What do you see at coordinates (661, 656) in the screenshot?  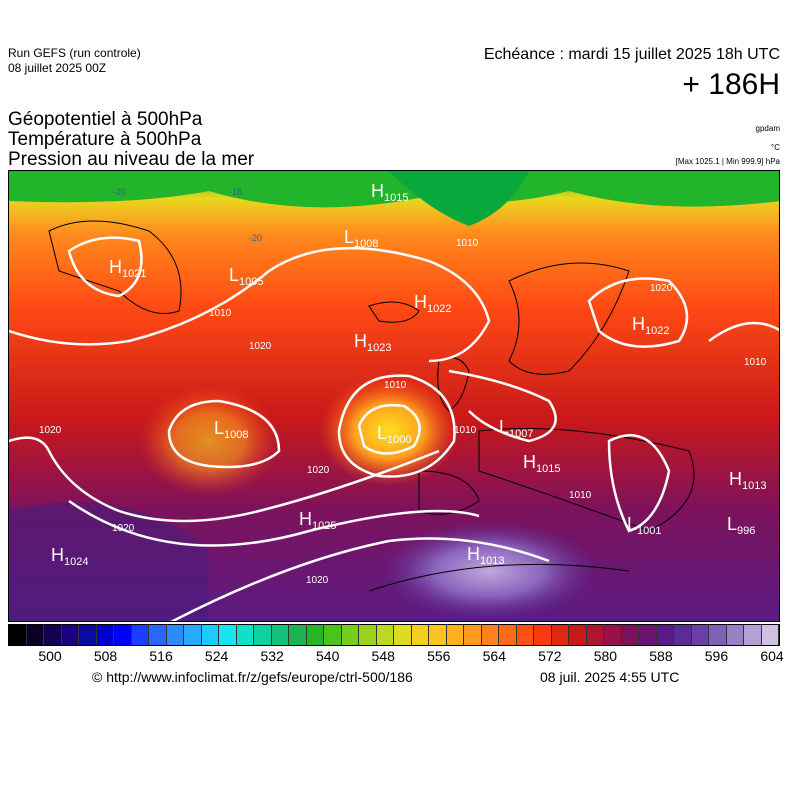 I see `scale-tick-label: 588` at bounding box center [661, 656].